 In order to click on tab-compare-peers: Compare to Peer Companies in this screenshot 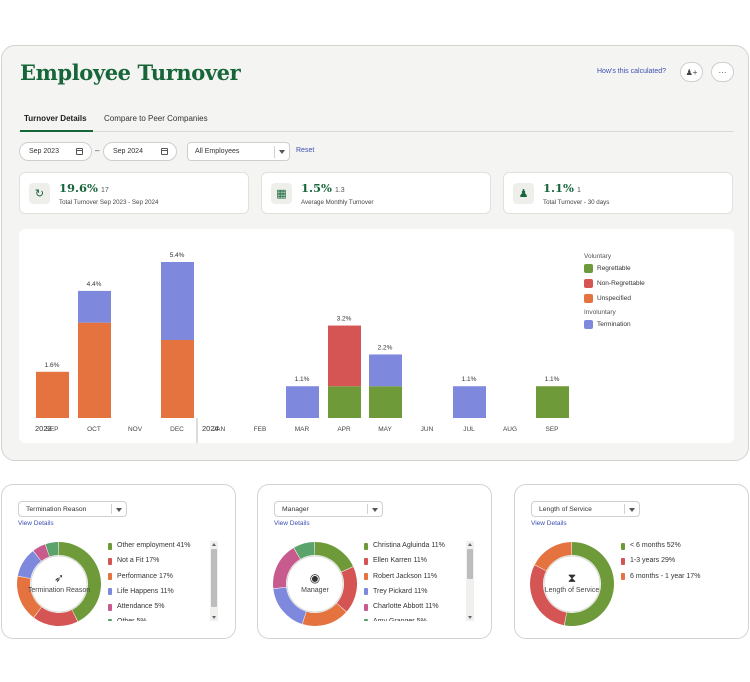, I will do `click(156, 118)`.